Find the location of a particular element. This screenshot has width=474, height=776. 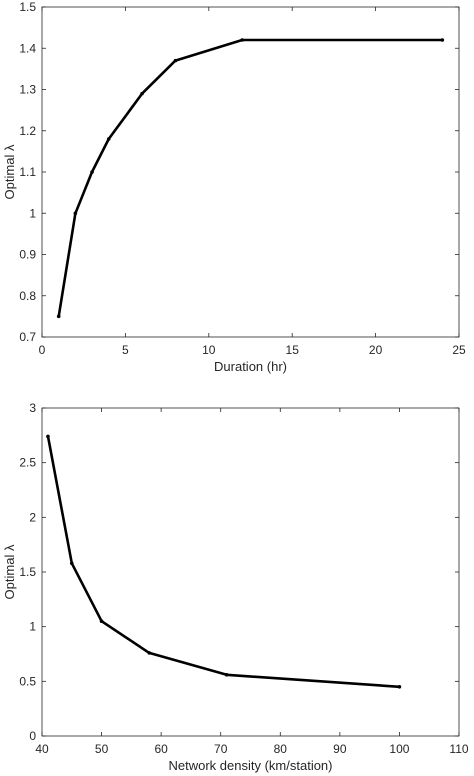

x-tick-label: 50 is located at coordinates (102, 749).